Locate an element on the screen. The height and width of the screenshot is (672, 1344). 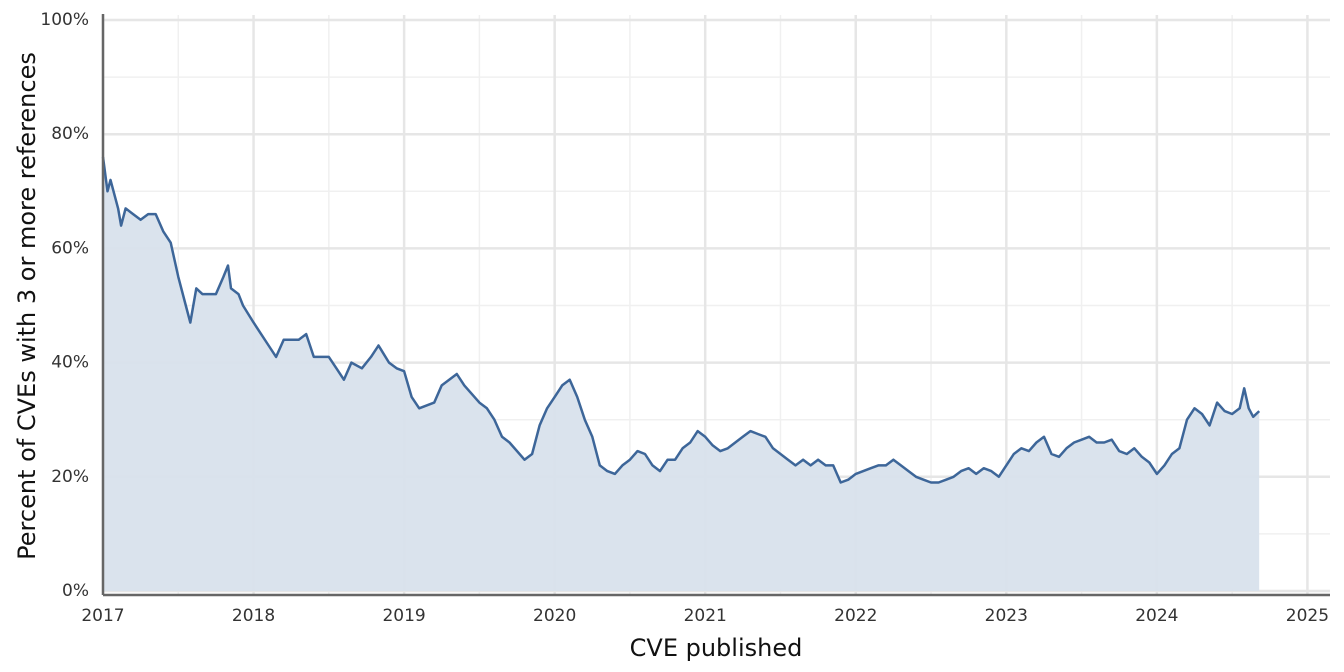
x-tick-label: 2023 is located at coordinates (1006, 616).